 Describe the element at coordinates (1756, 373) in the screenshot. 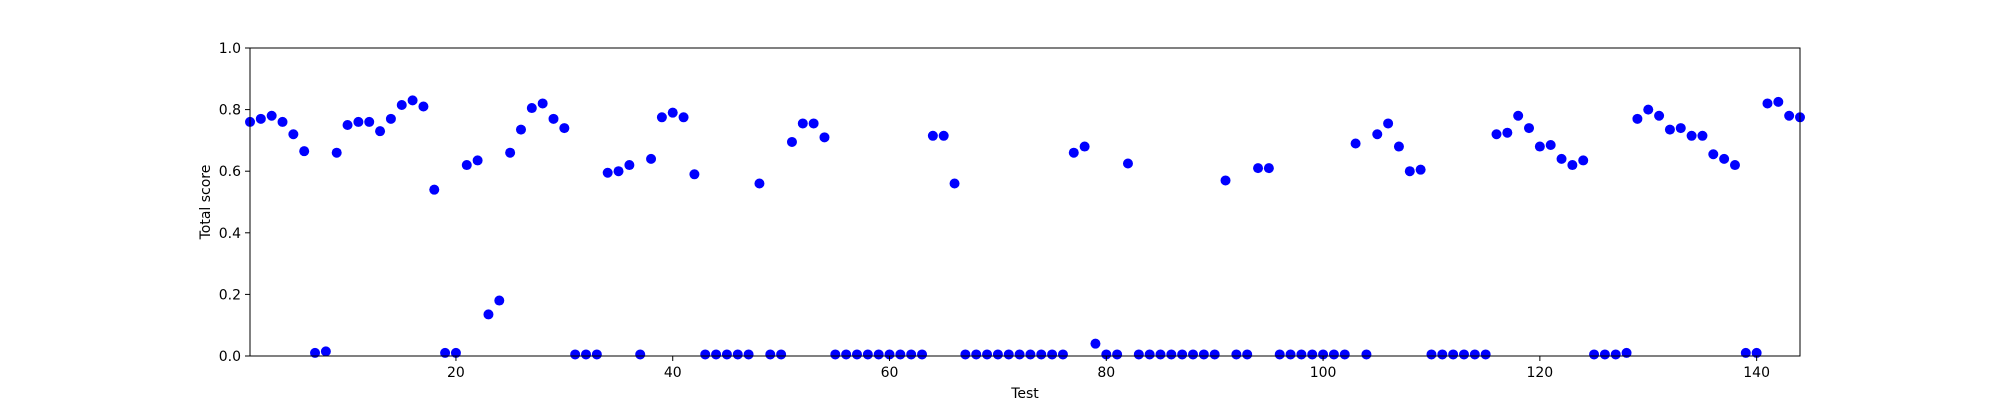

I see `x-tick-label: 140` at that location.